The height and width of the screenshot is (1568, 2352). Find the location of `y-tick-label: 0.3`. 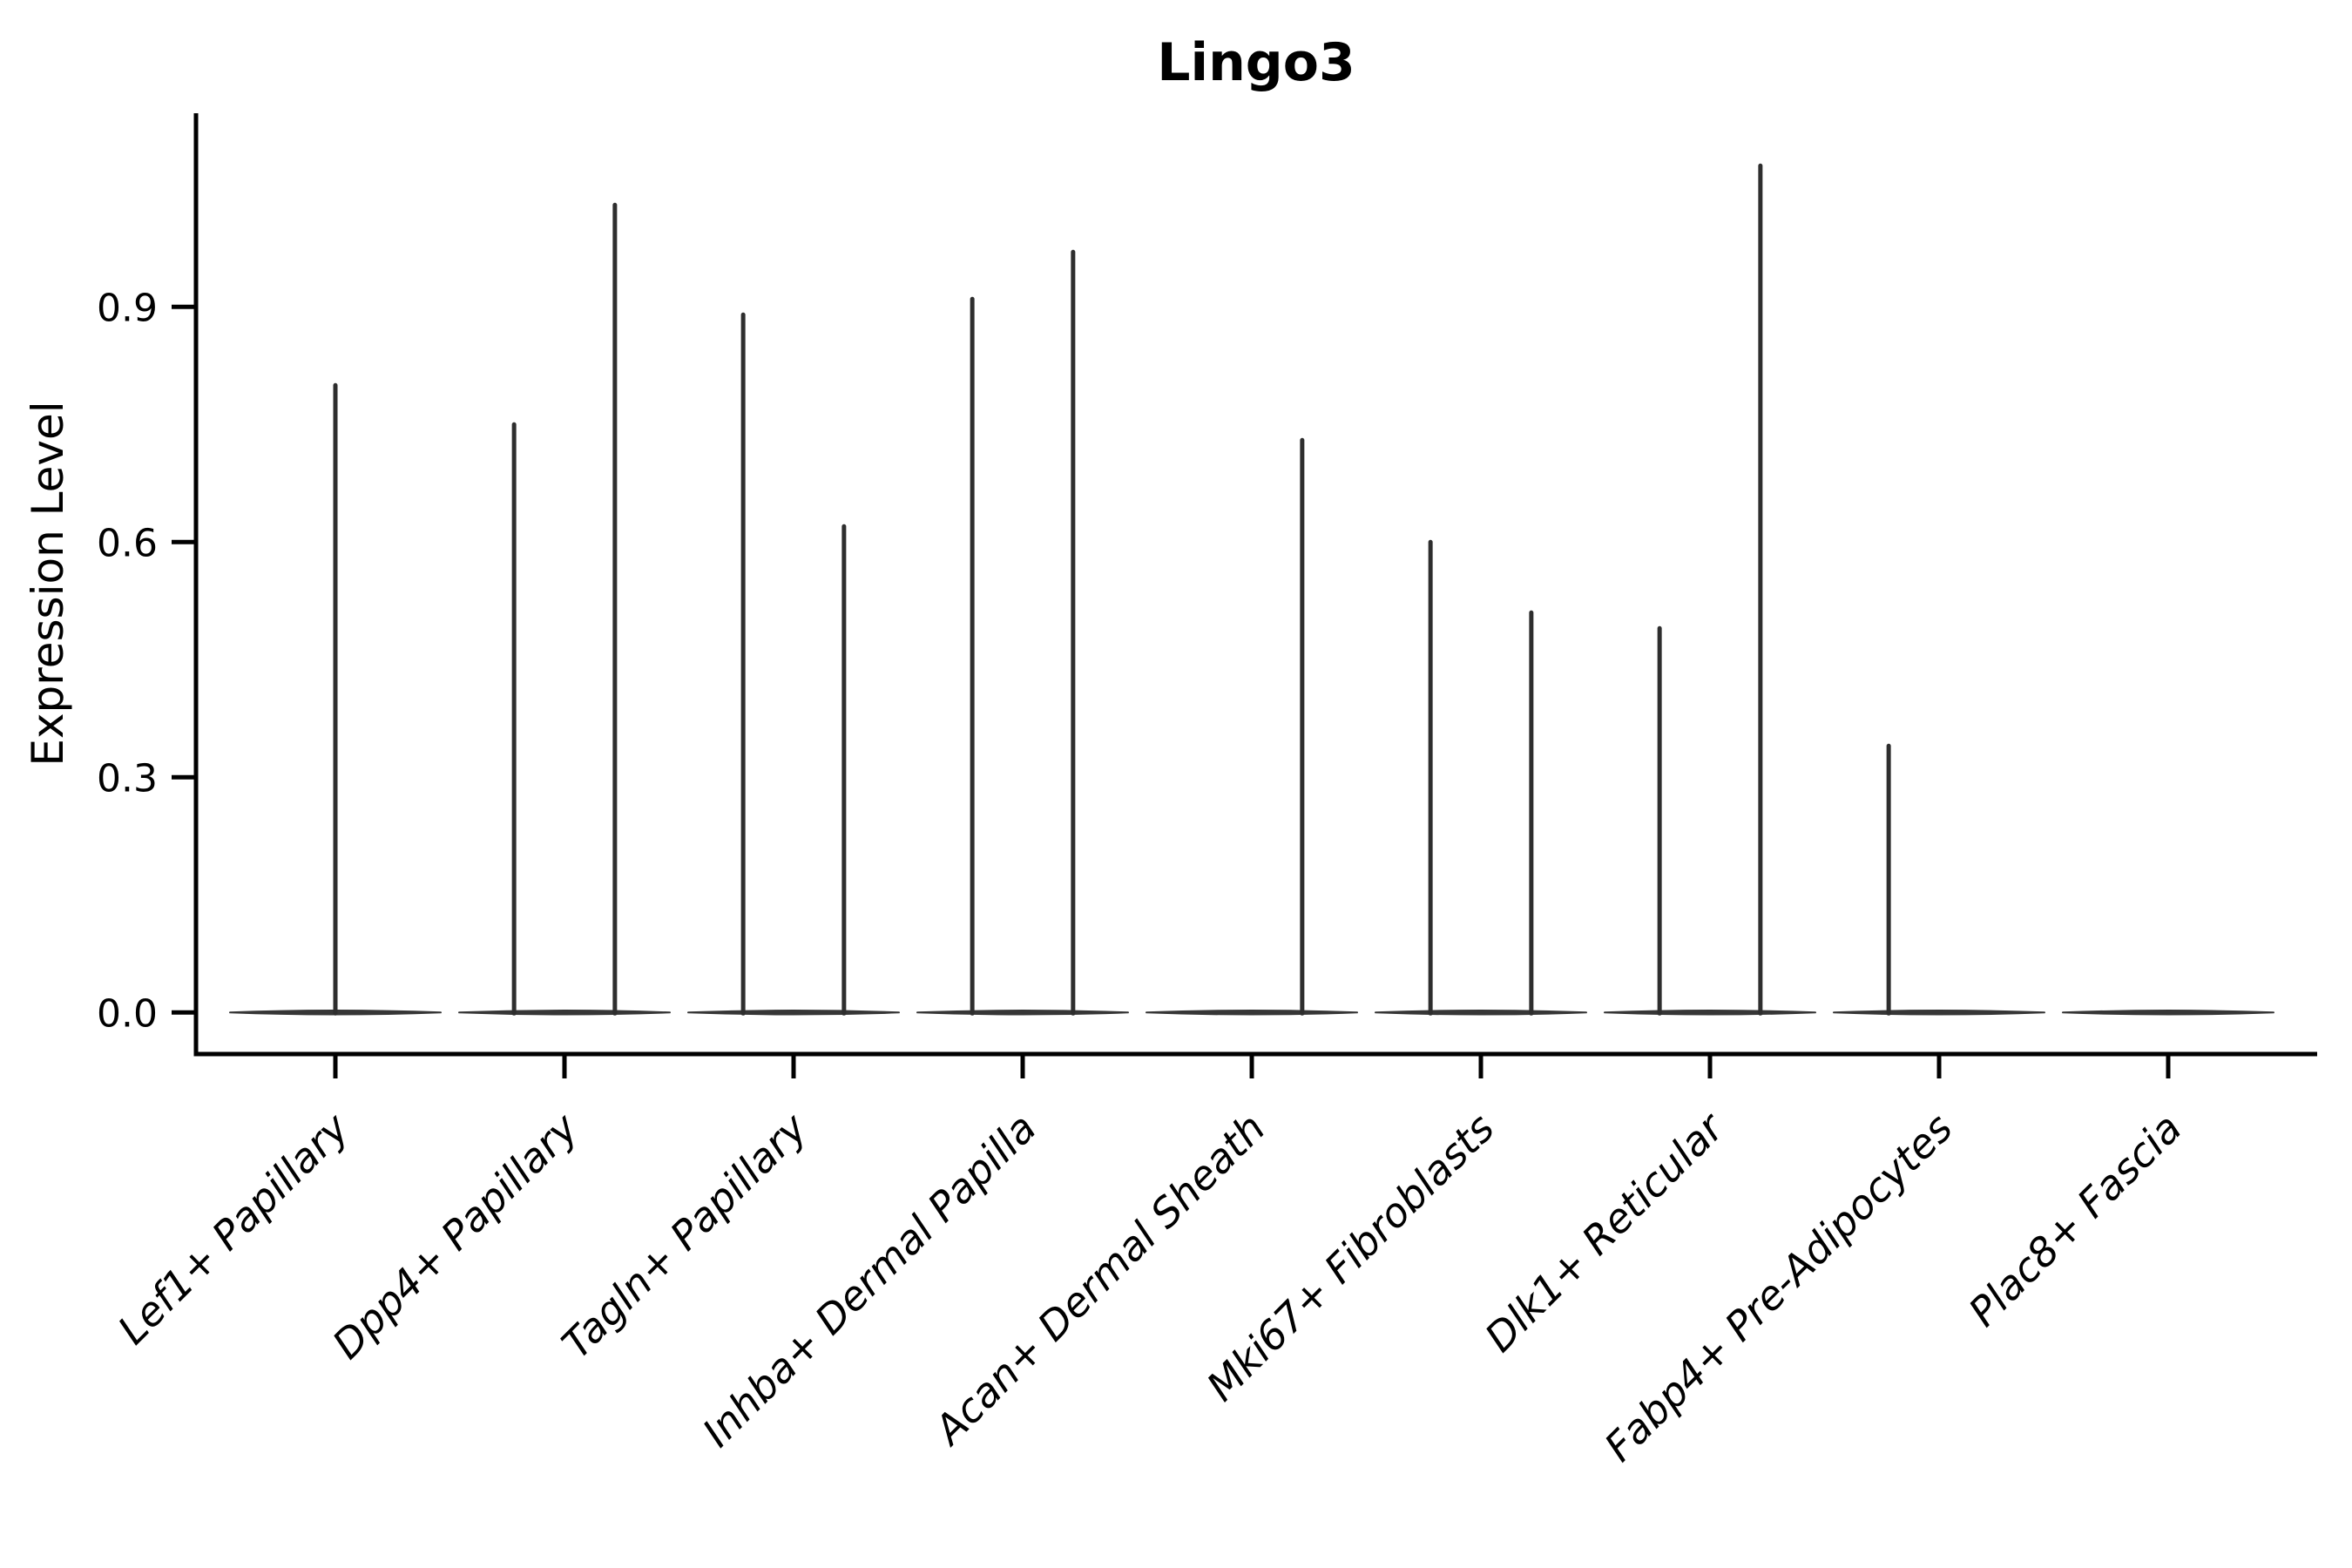

y-tick-label: 0.3 is located at coordinates (127, 778).